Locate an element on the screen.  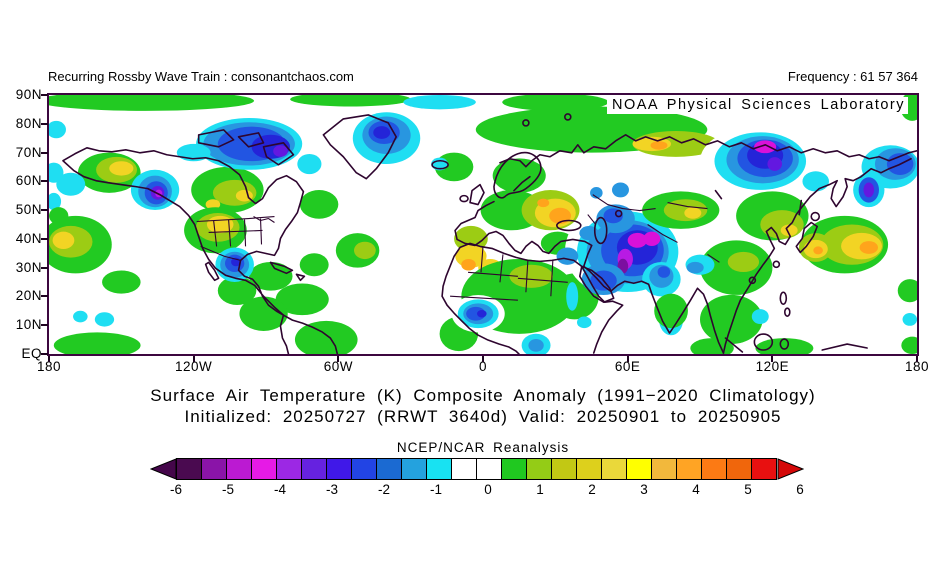
y-axis-label: 60N is located at coordinates (28, 181).